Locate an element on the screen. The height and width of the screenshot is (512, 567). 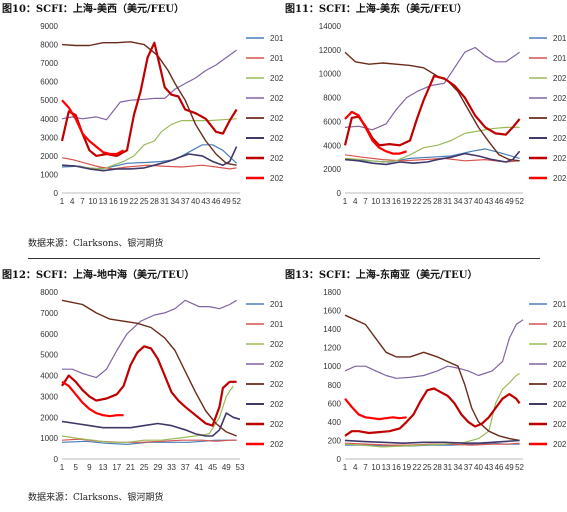
x-tick-label: 41 is located at coordinates (198, 467).